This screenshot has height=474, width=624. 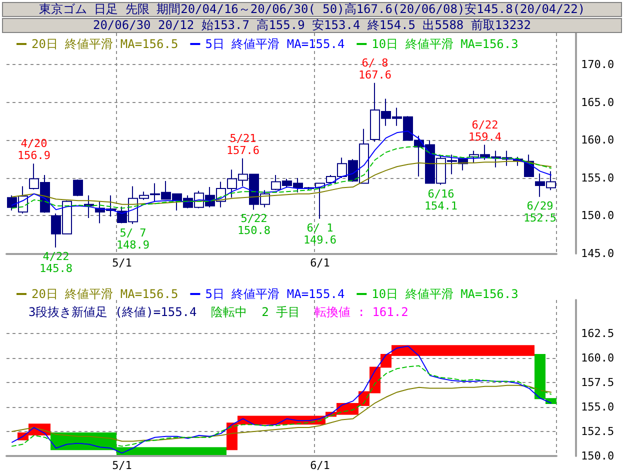 What do you see at coordinates (320, 233) in the screenshot?
I see `annotation: 6/ 1 149.6` at bounding box center [320, 233].